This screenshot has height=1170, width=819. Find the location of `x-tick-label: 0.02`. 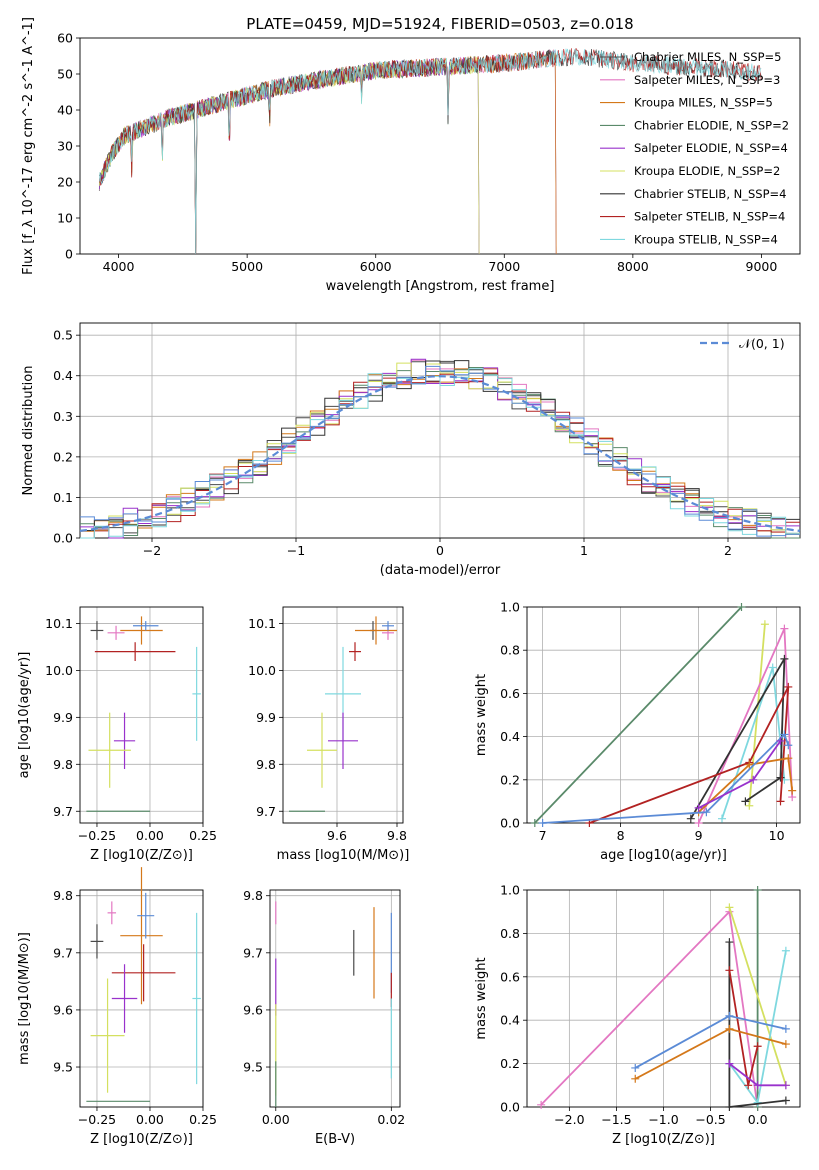

x-tick-label: 0.02 is located at coordinates (391, 1119).